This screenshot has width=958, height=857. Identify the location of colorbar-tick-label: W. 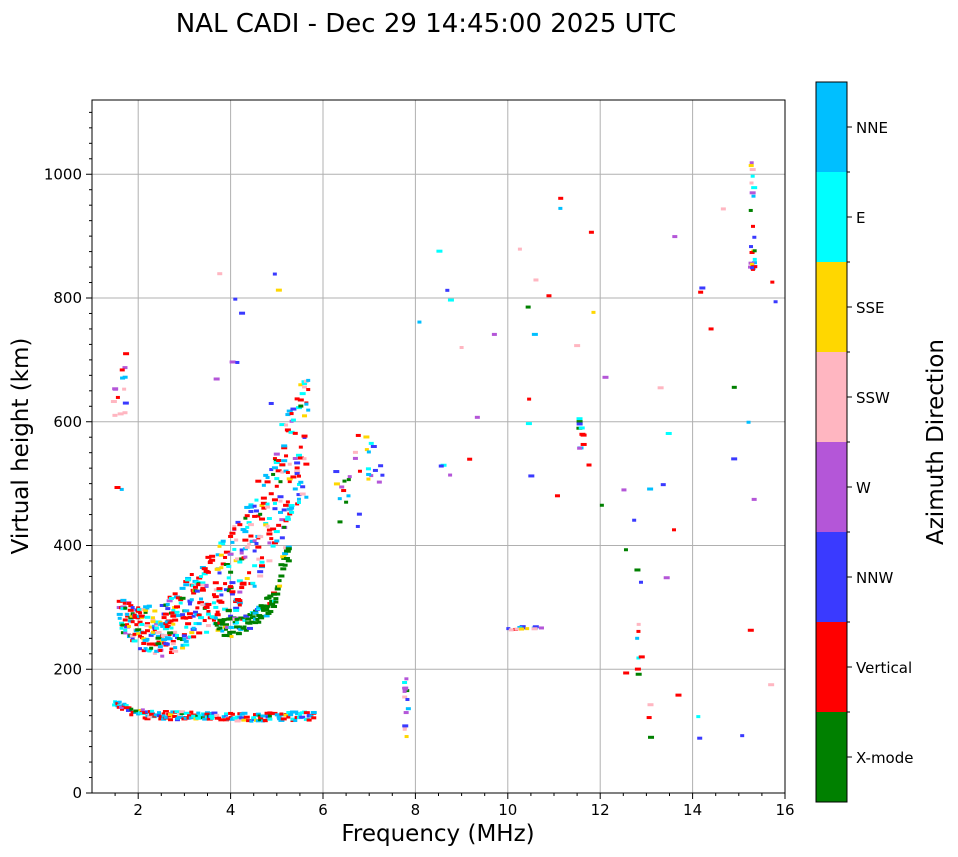
(863, 488).